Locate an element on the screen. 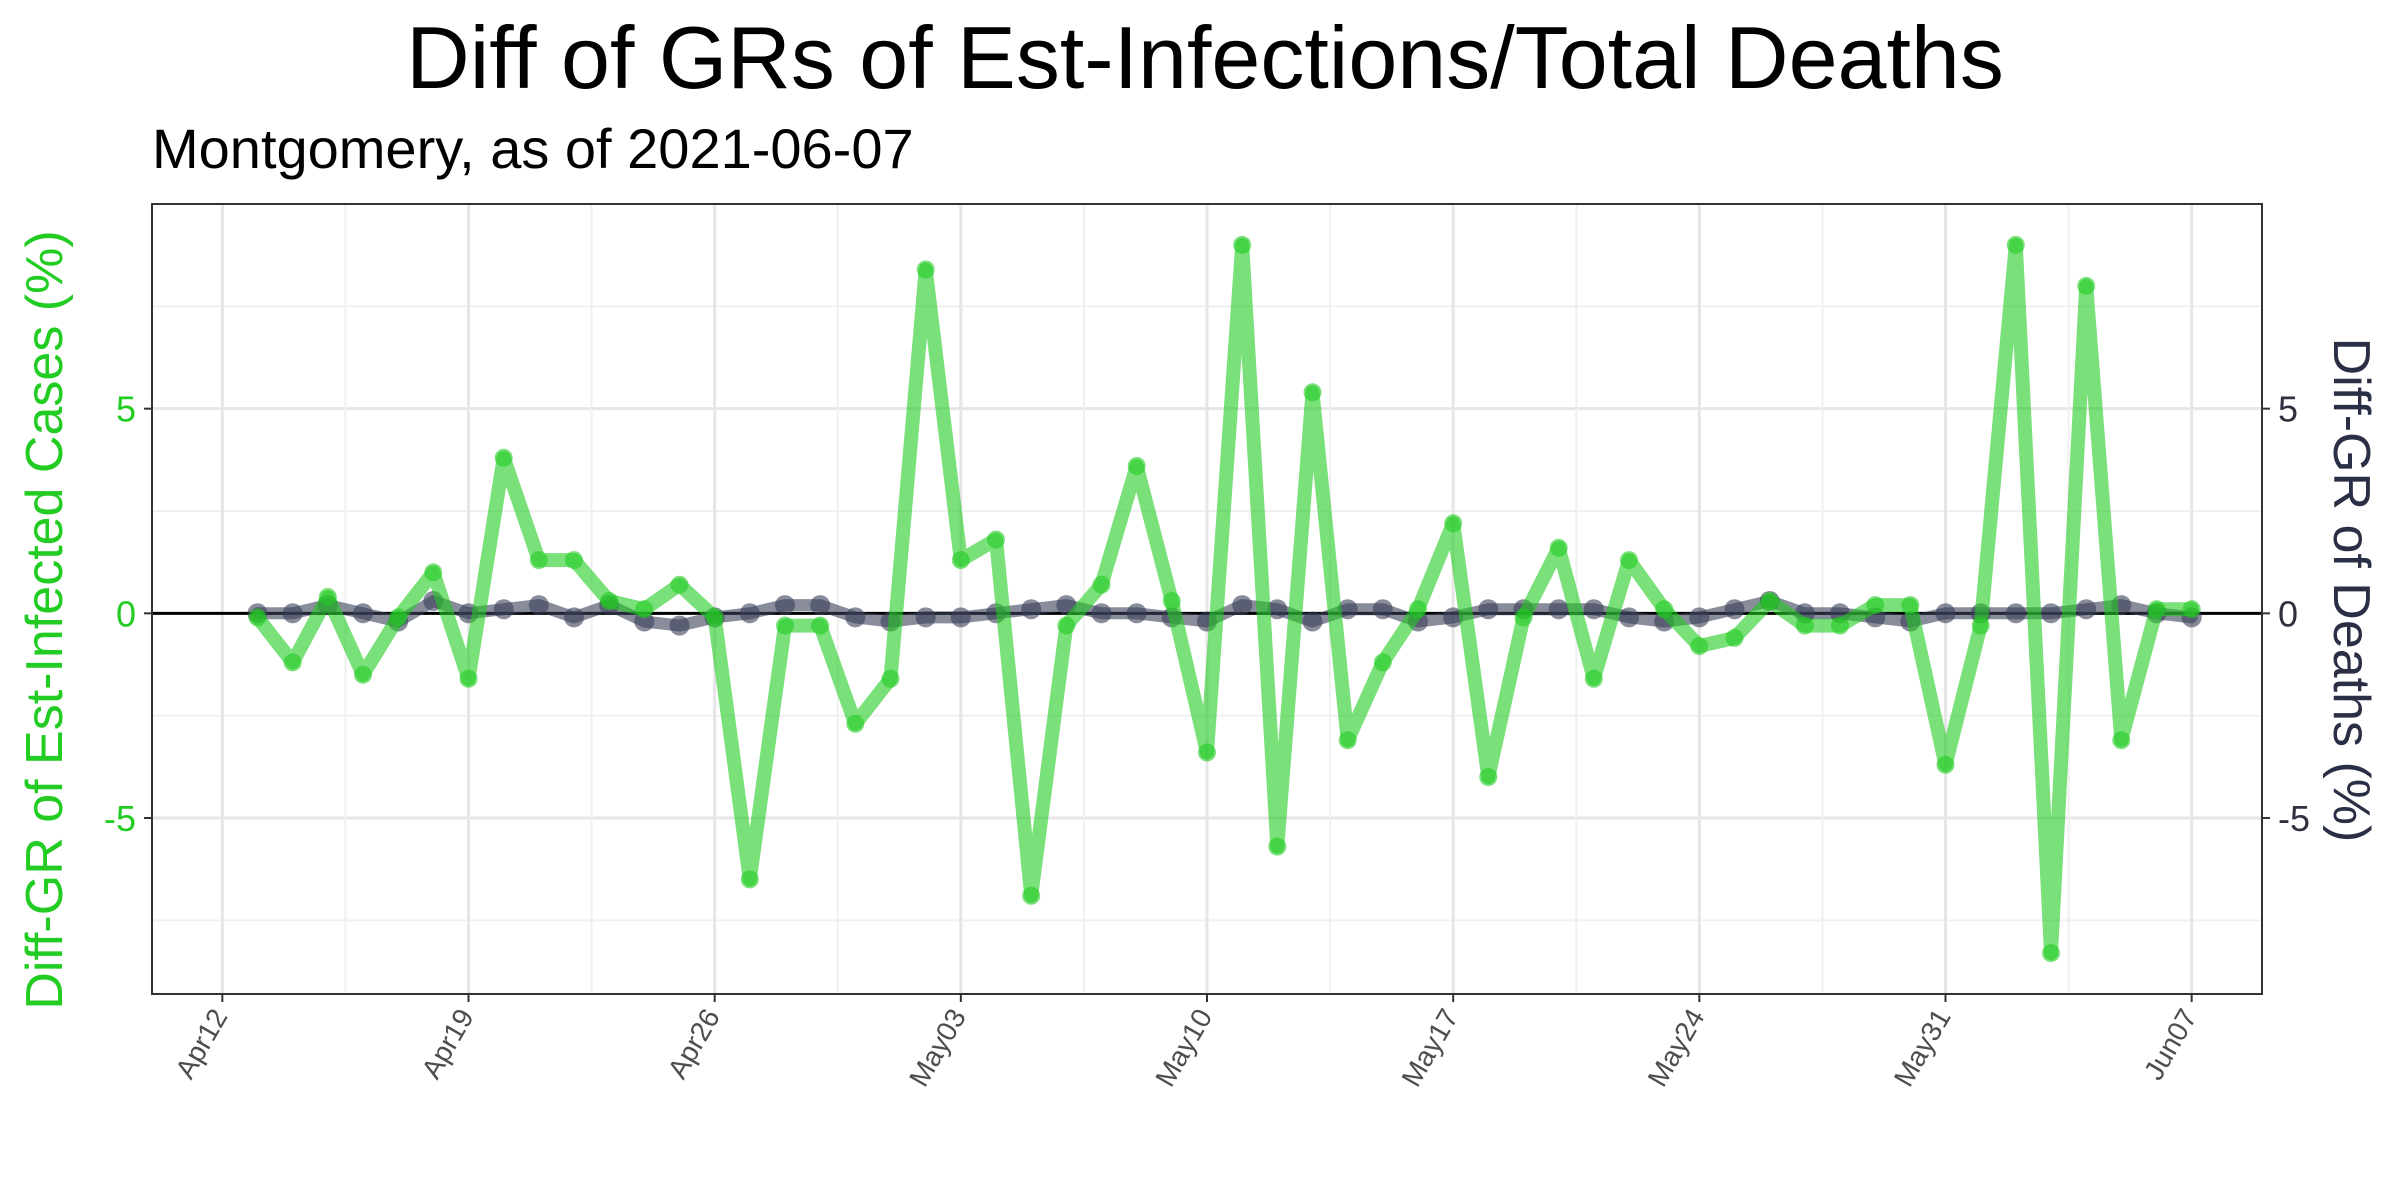 The width and height of the screenshot is (2400, 1200). x-tick-label: May31 is located at coordinates (1922, 1048).